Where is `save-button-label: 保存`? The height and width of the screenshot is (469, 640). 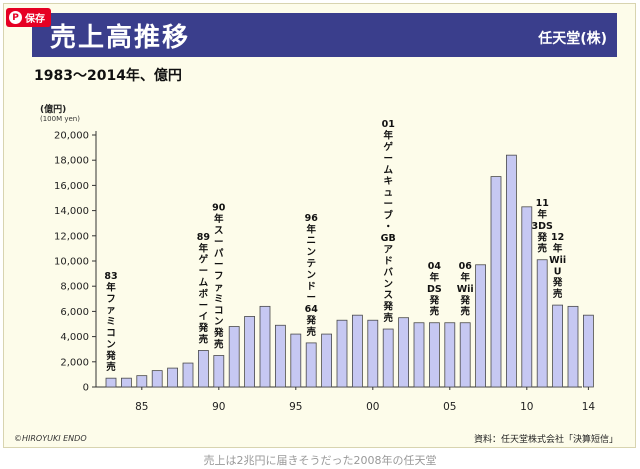 save-button-label: 保存 is located at coordinates (35, 19).